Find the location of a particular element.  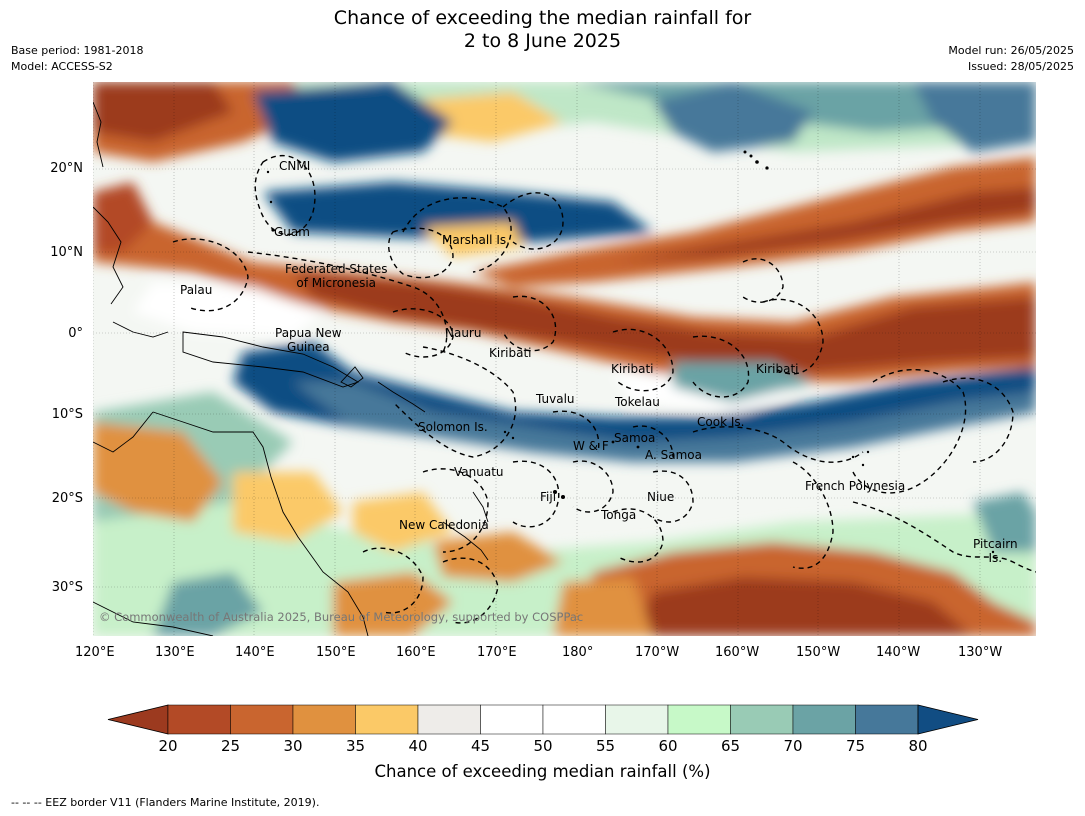

lat-tick-30s: 30°S is located at coordinates (67, 587).